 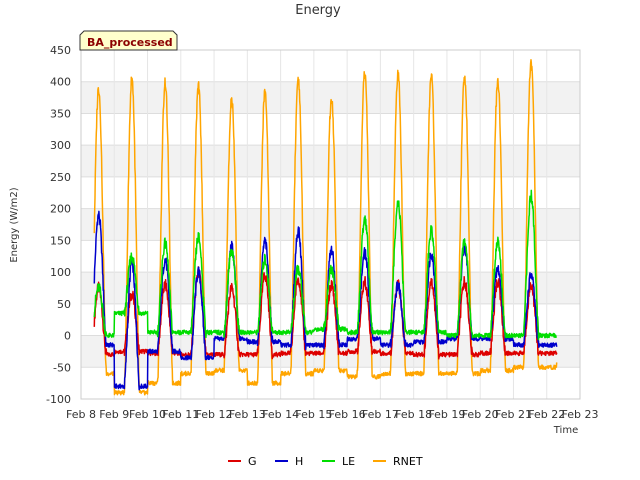 What do you see at coordinates (318, 10) in the screenshot?
I see `chart-title: Energy` at bounding box center [318, 10].